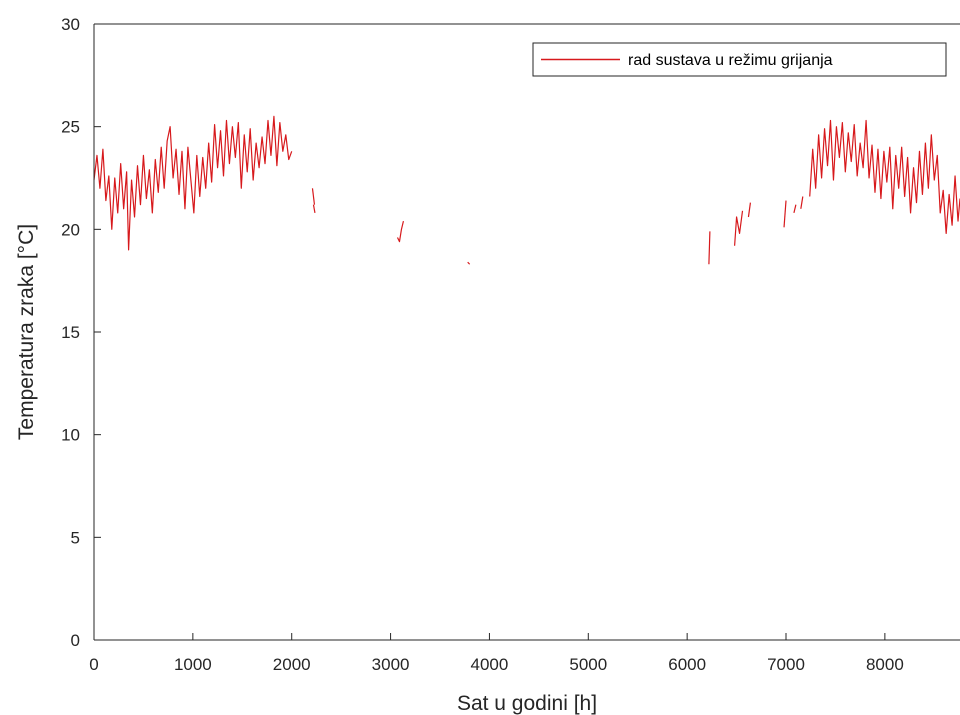 This screenshot has height=715, width=960. What do you see at coordinates (193, 664) in the screenshot?
I see `x-tick-label: 1000` at bounding box center [193, 664].